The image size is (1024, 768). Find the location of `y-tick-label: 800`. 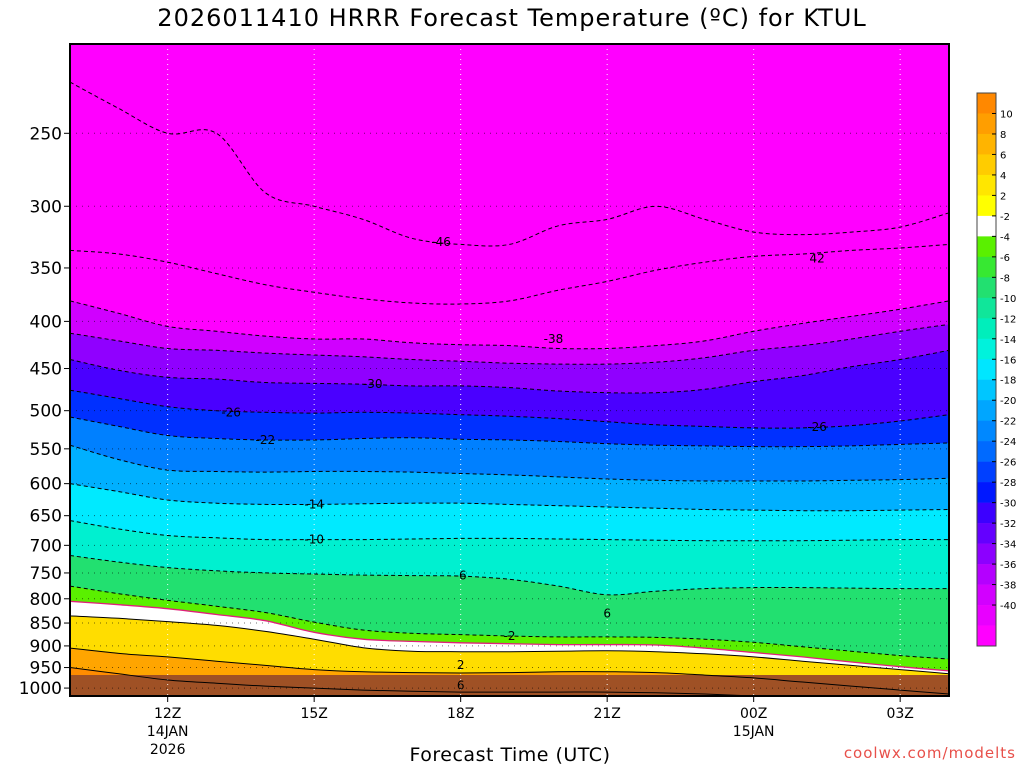

y-tick-label: 800 is located at coordinates (46, 600).